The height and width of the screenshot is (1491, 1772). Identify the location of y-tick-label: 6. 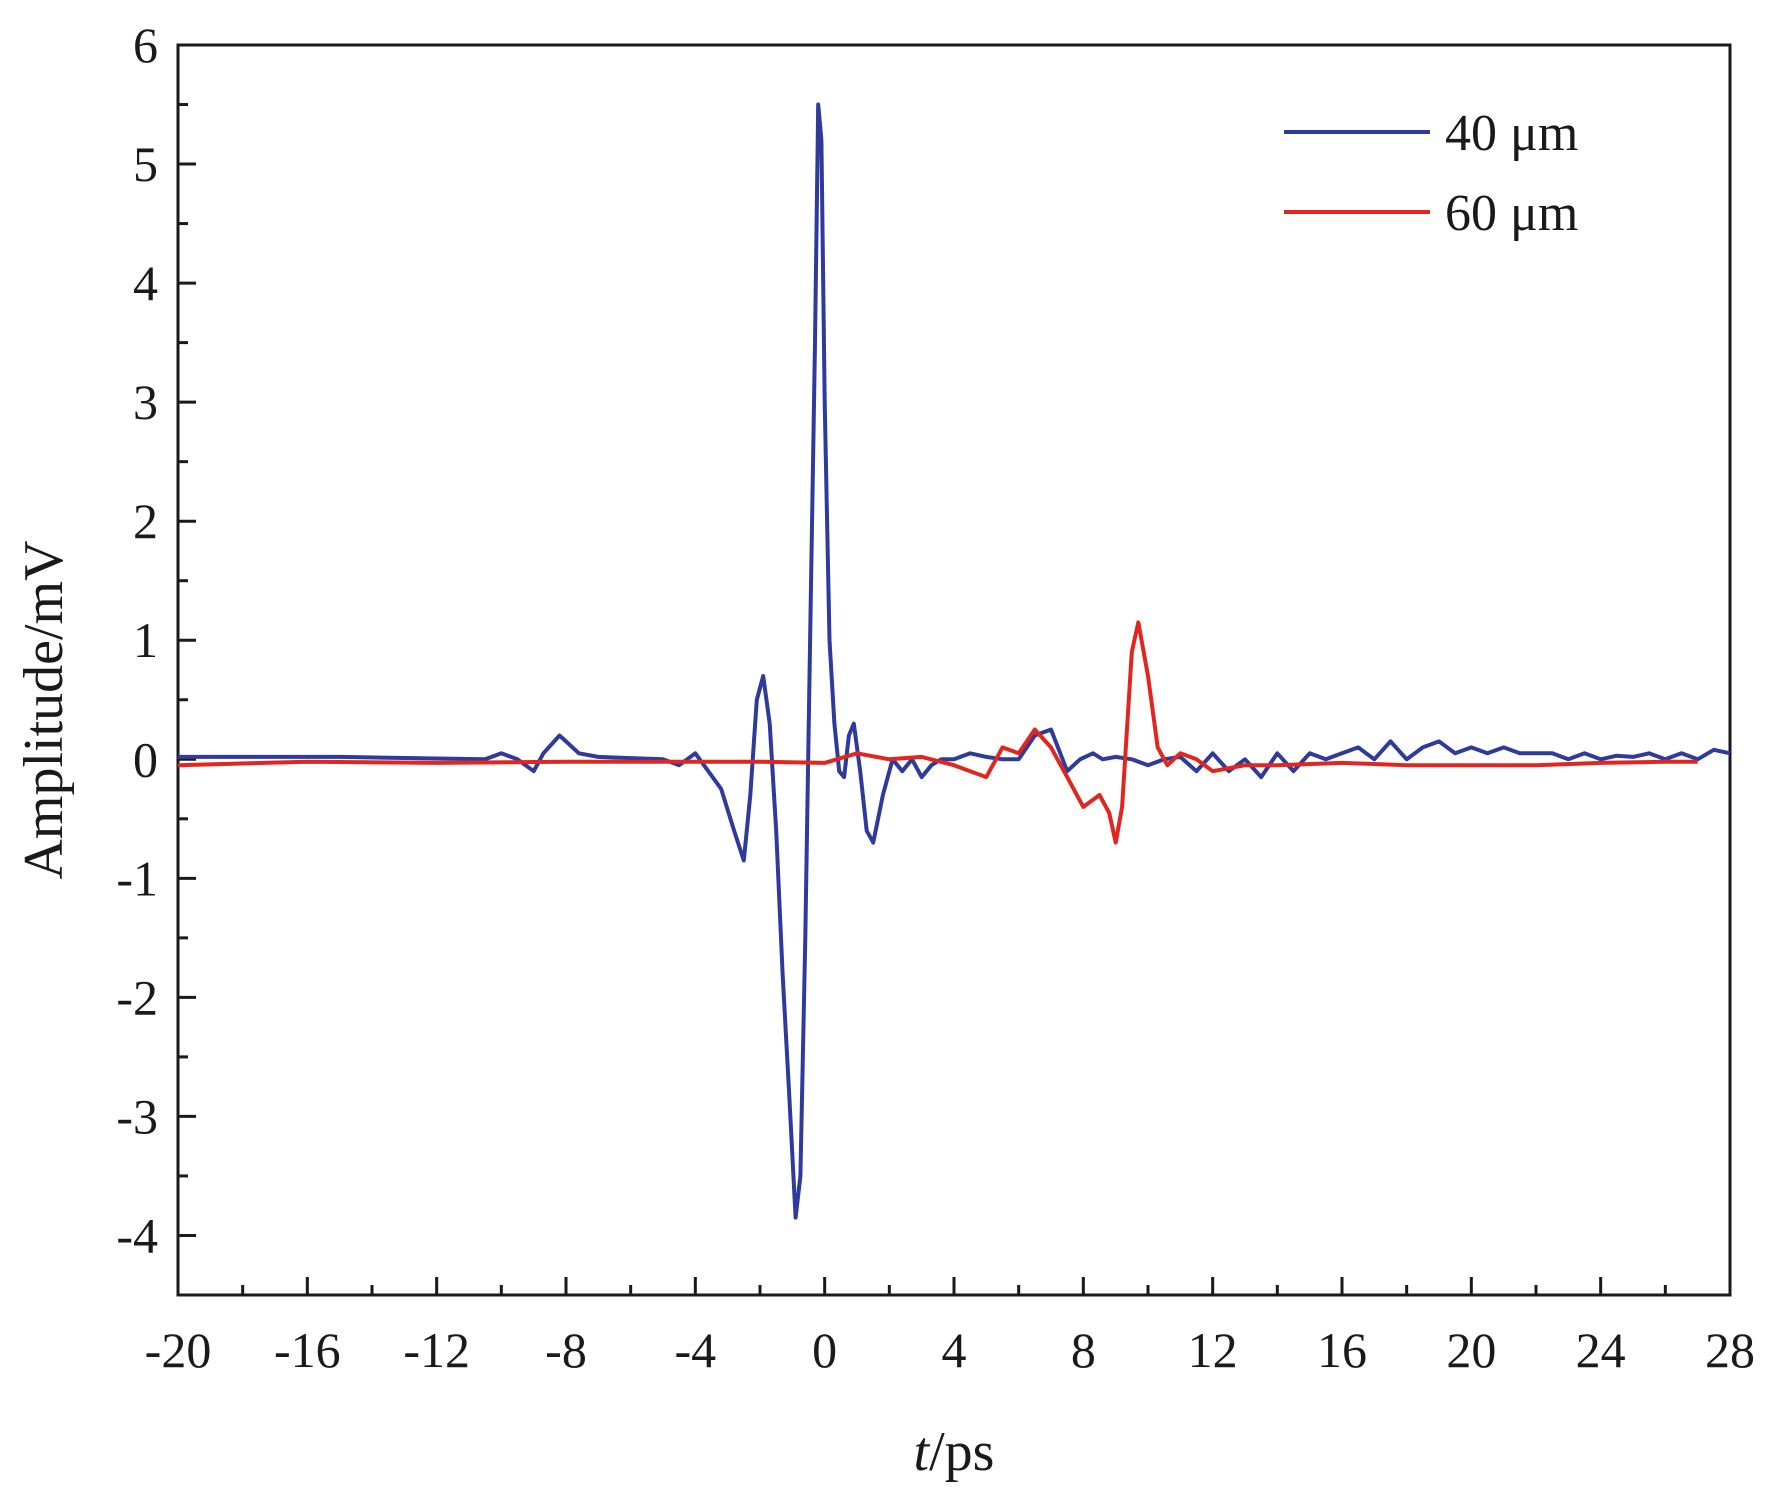
(145, 45).